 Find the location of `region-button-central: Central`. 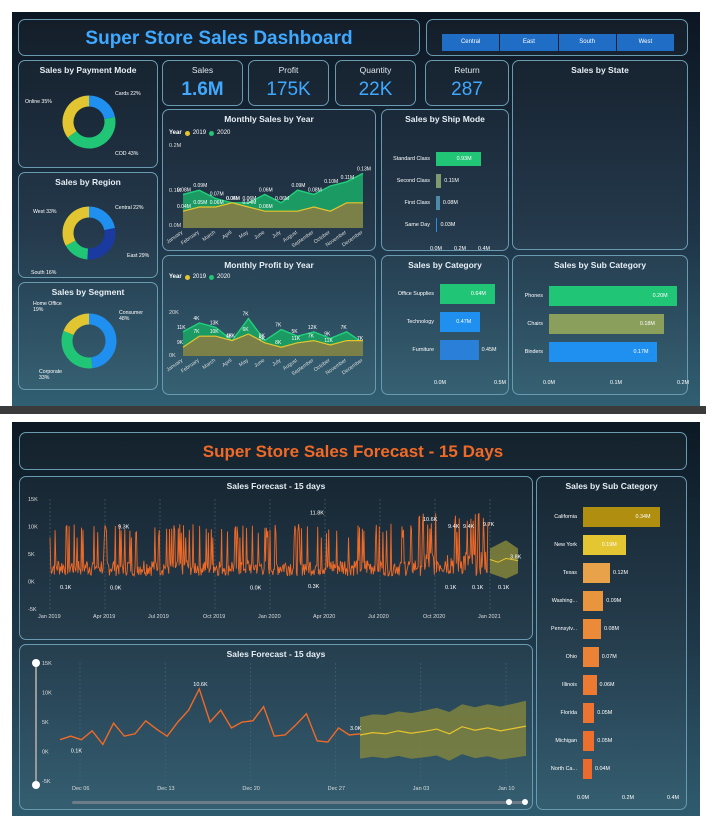

region-button-central: Central is located at coordinates (471, 42).